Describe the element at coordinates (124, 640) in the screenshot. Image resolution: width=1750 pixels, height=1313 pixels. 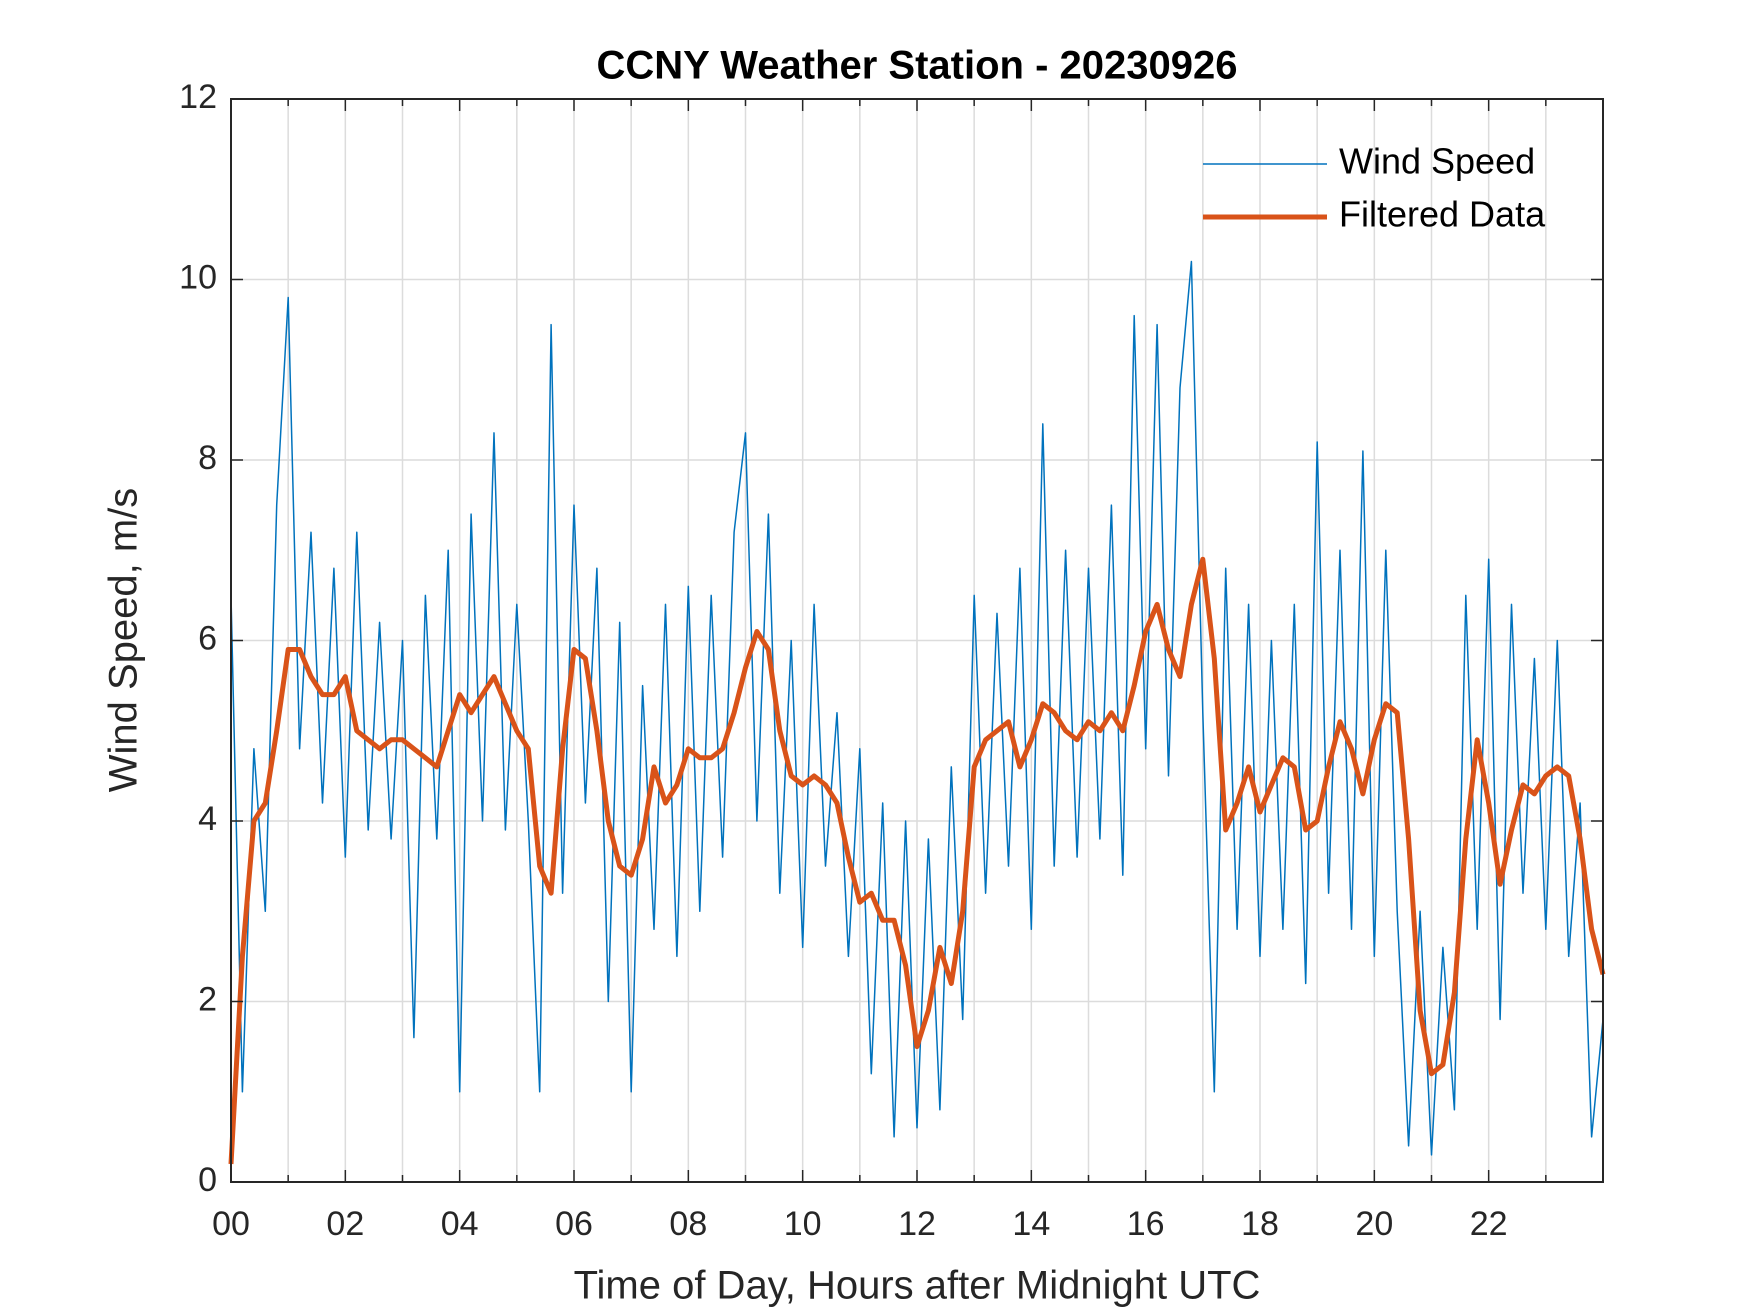
I see `y-axis-label: Wind Speed, m/s` at that location.